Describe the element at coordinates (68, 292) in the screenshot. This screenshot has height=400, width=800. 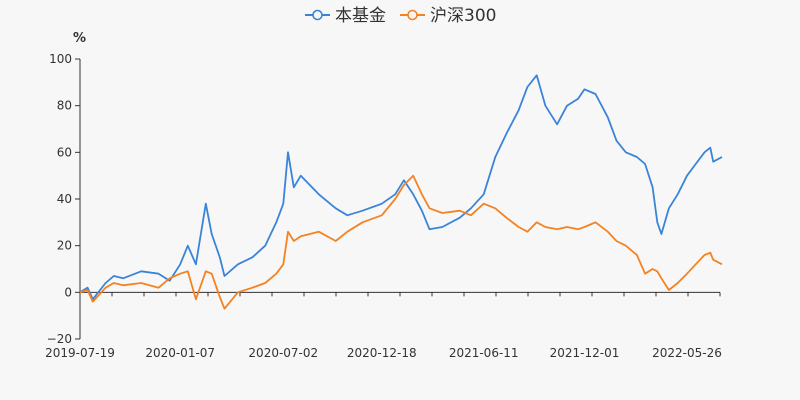
I see `y-tick-label: 0` at that location.